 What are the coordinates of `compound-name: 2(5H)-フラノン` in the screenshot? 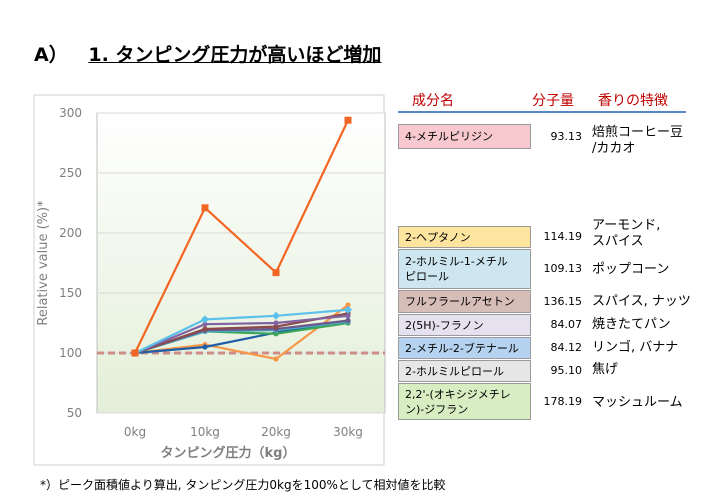 It's located at (464, 325).